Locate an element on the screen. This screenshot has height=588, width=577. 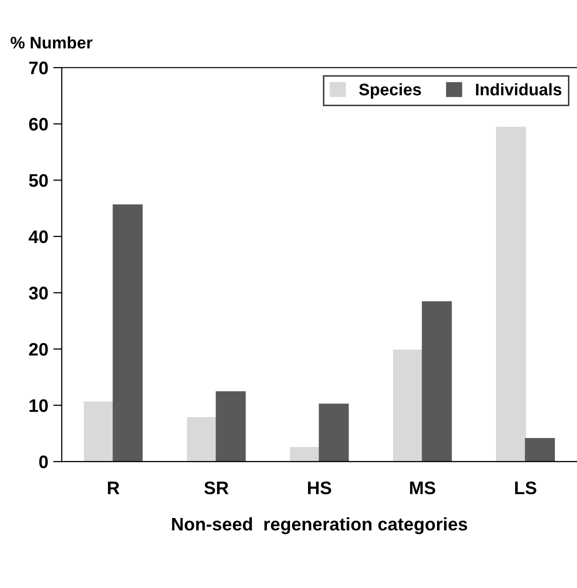
y-tick-label: 0 is located at coordinates (43, 462).